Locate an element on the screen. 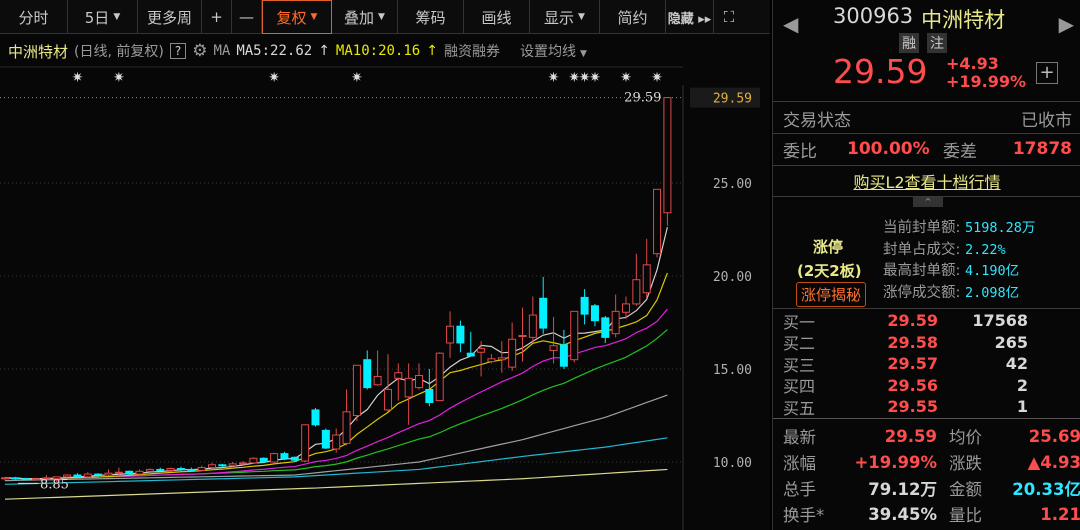  bid-row: 买三 29.57 42 is located at coordinates (926, 364).